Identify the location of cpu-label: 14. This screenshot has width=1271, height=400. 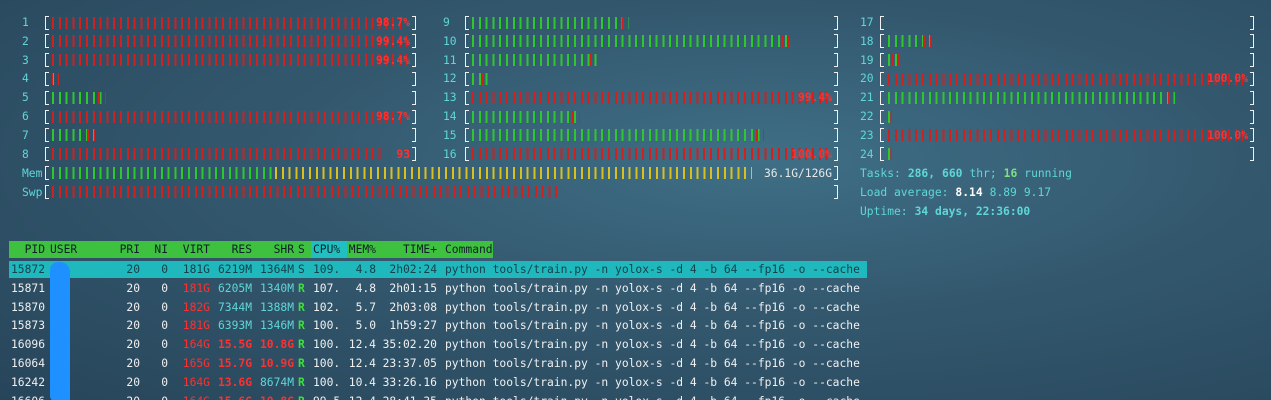
(450, 116).